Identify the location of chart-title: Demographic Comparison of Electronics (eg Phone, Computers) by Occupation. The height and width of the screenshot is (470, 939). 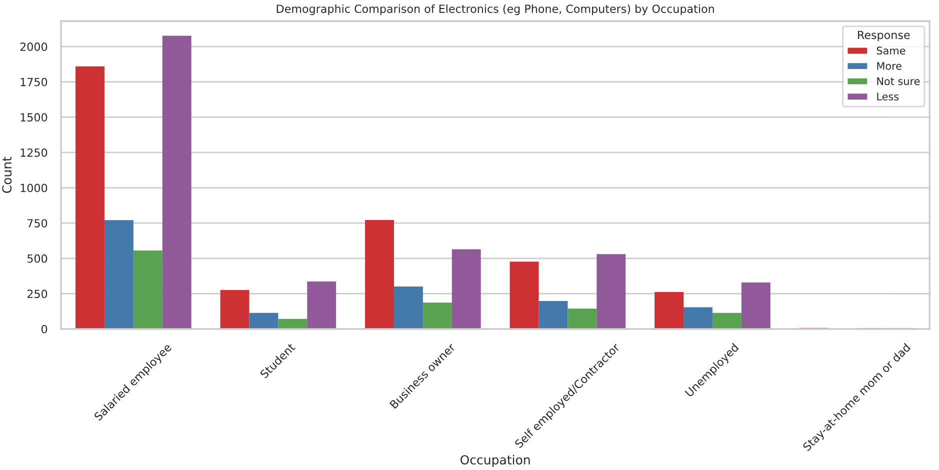
(495, 10).